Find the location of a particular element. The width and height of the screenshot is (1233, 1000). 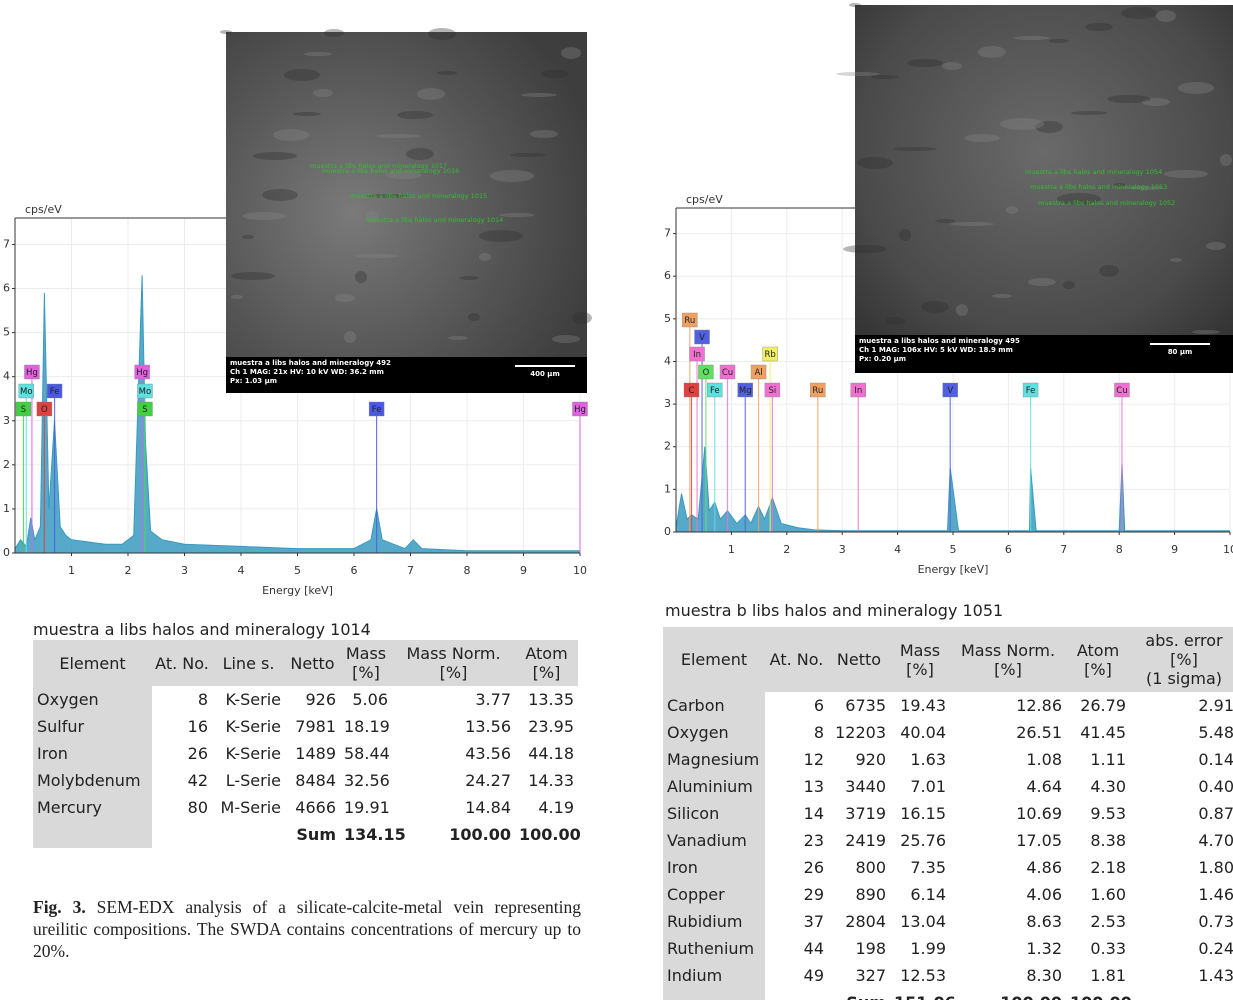

element-label: Cu is located at coordinates (1121, 391).